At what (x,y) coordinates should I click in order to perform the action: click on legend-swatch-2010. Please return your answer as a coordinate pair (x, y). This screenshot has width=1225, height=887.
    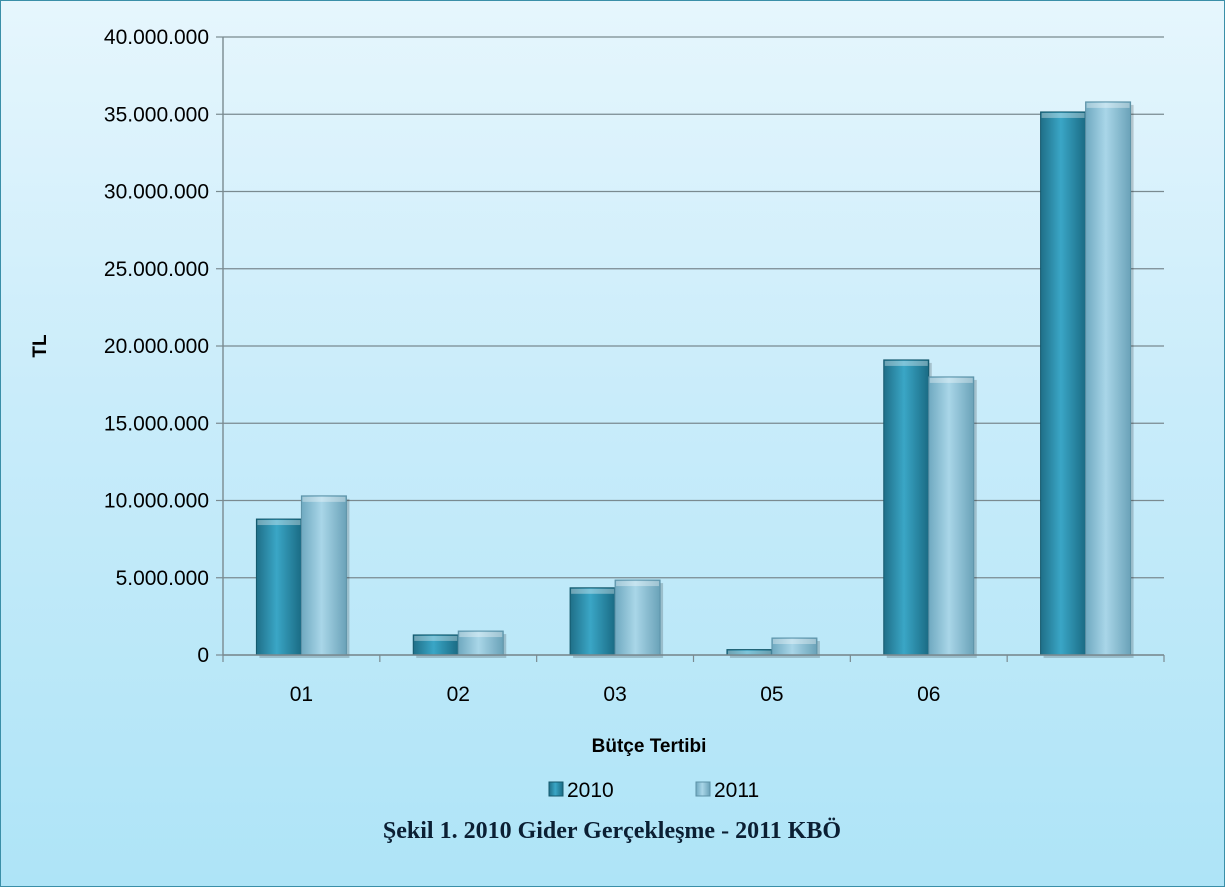
    Looking at the image, I should click on (556, 789).